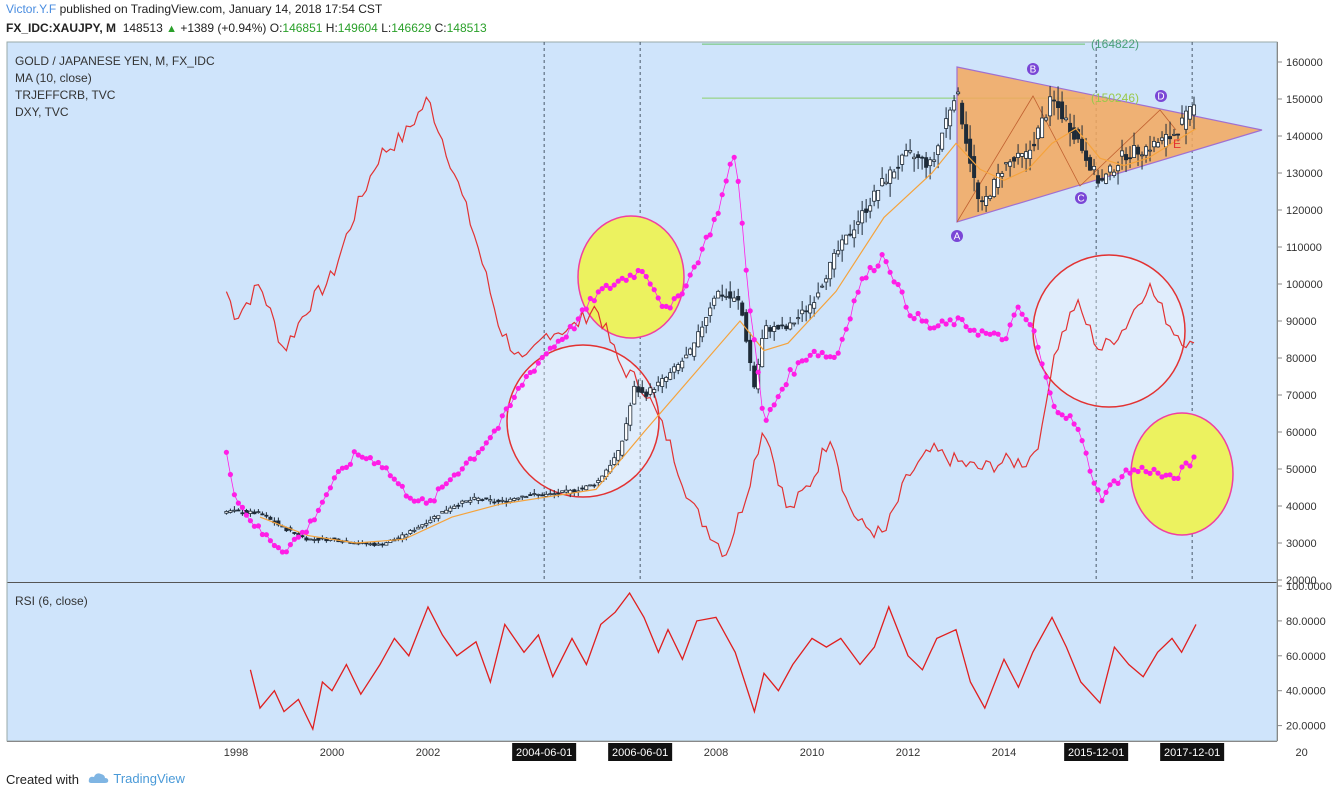 The image size is (1340, 798). Describe the element at coordinates (65, 95) in the screenshot. I see `legend-trjeffcrb: TRJEFFCRB, TVC` at that location.